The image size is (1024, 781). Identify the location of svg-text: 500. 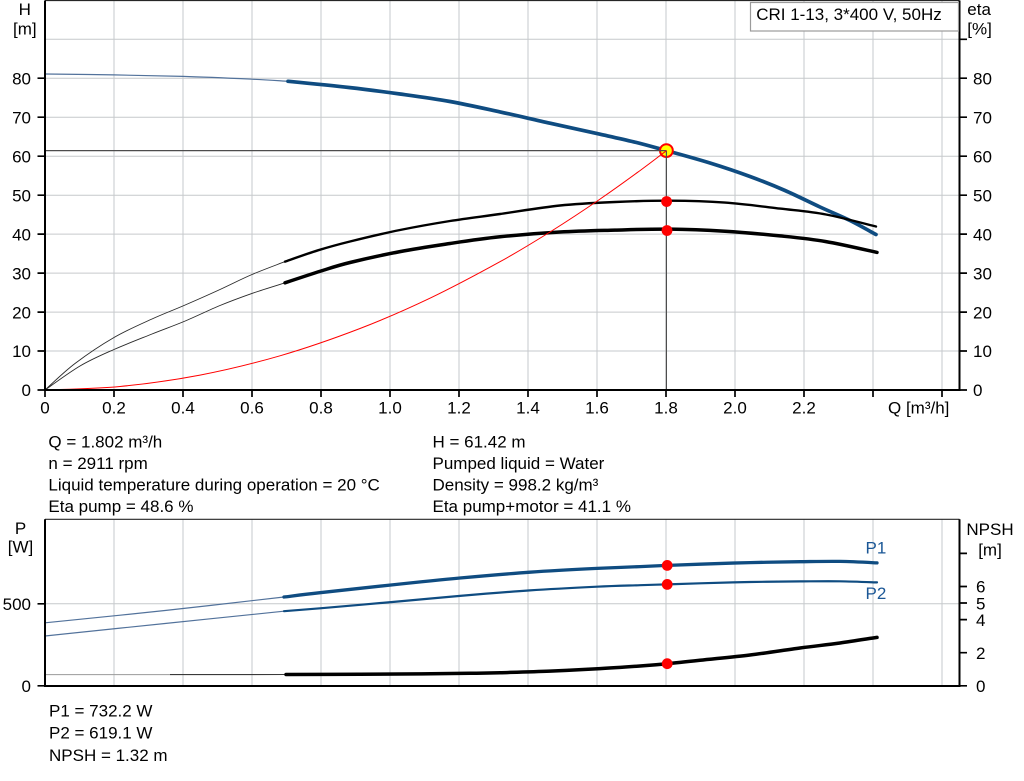
(17, 604).